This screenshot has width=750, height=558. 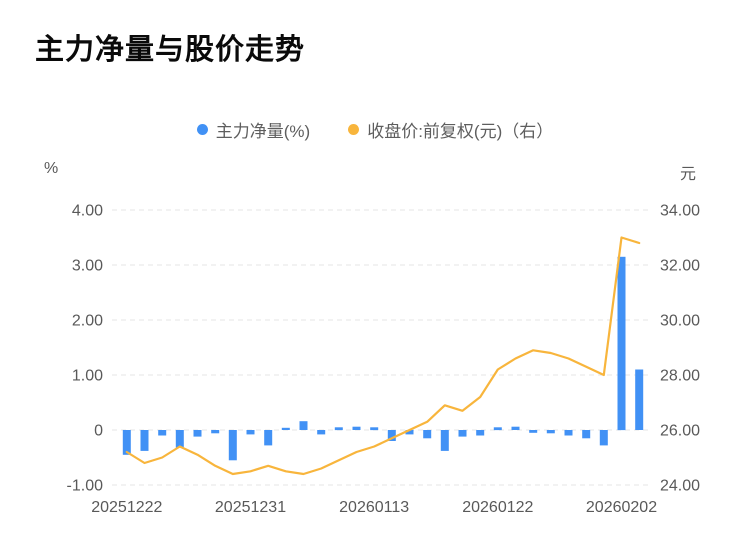 I want to click on legend-dot-yellow-icon, so click(x=354, y=129).